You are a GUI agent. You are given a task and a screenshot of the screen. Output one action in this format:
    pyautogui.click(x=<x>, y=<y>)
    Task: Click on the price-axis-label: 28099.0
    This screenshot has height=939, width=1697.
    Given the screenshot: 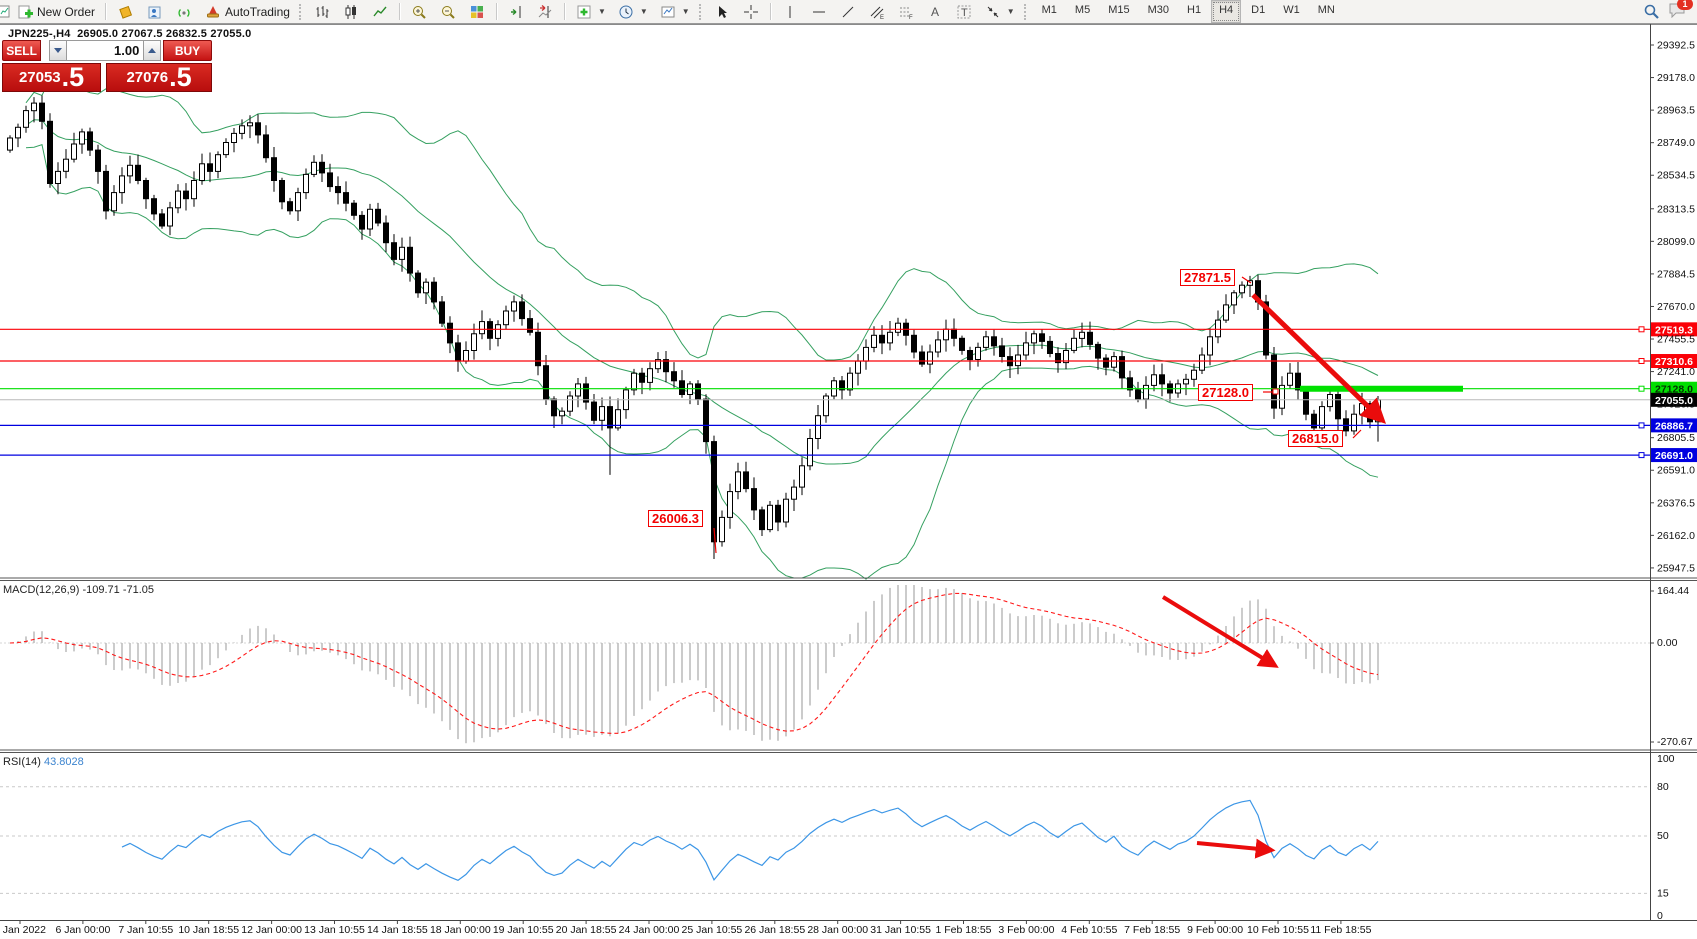 What is the action you would take?
    pyautogui.click(x=1676, y=242)
    